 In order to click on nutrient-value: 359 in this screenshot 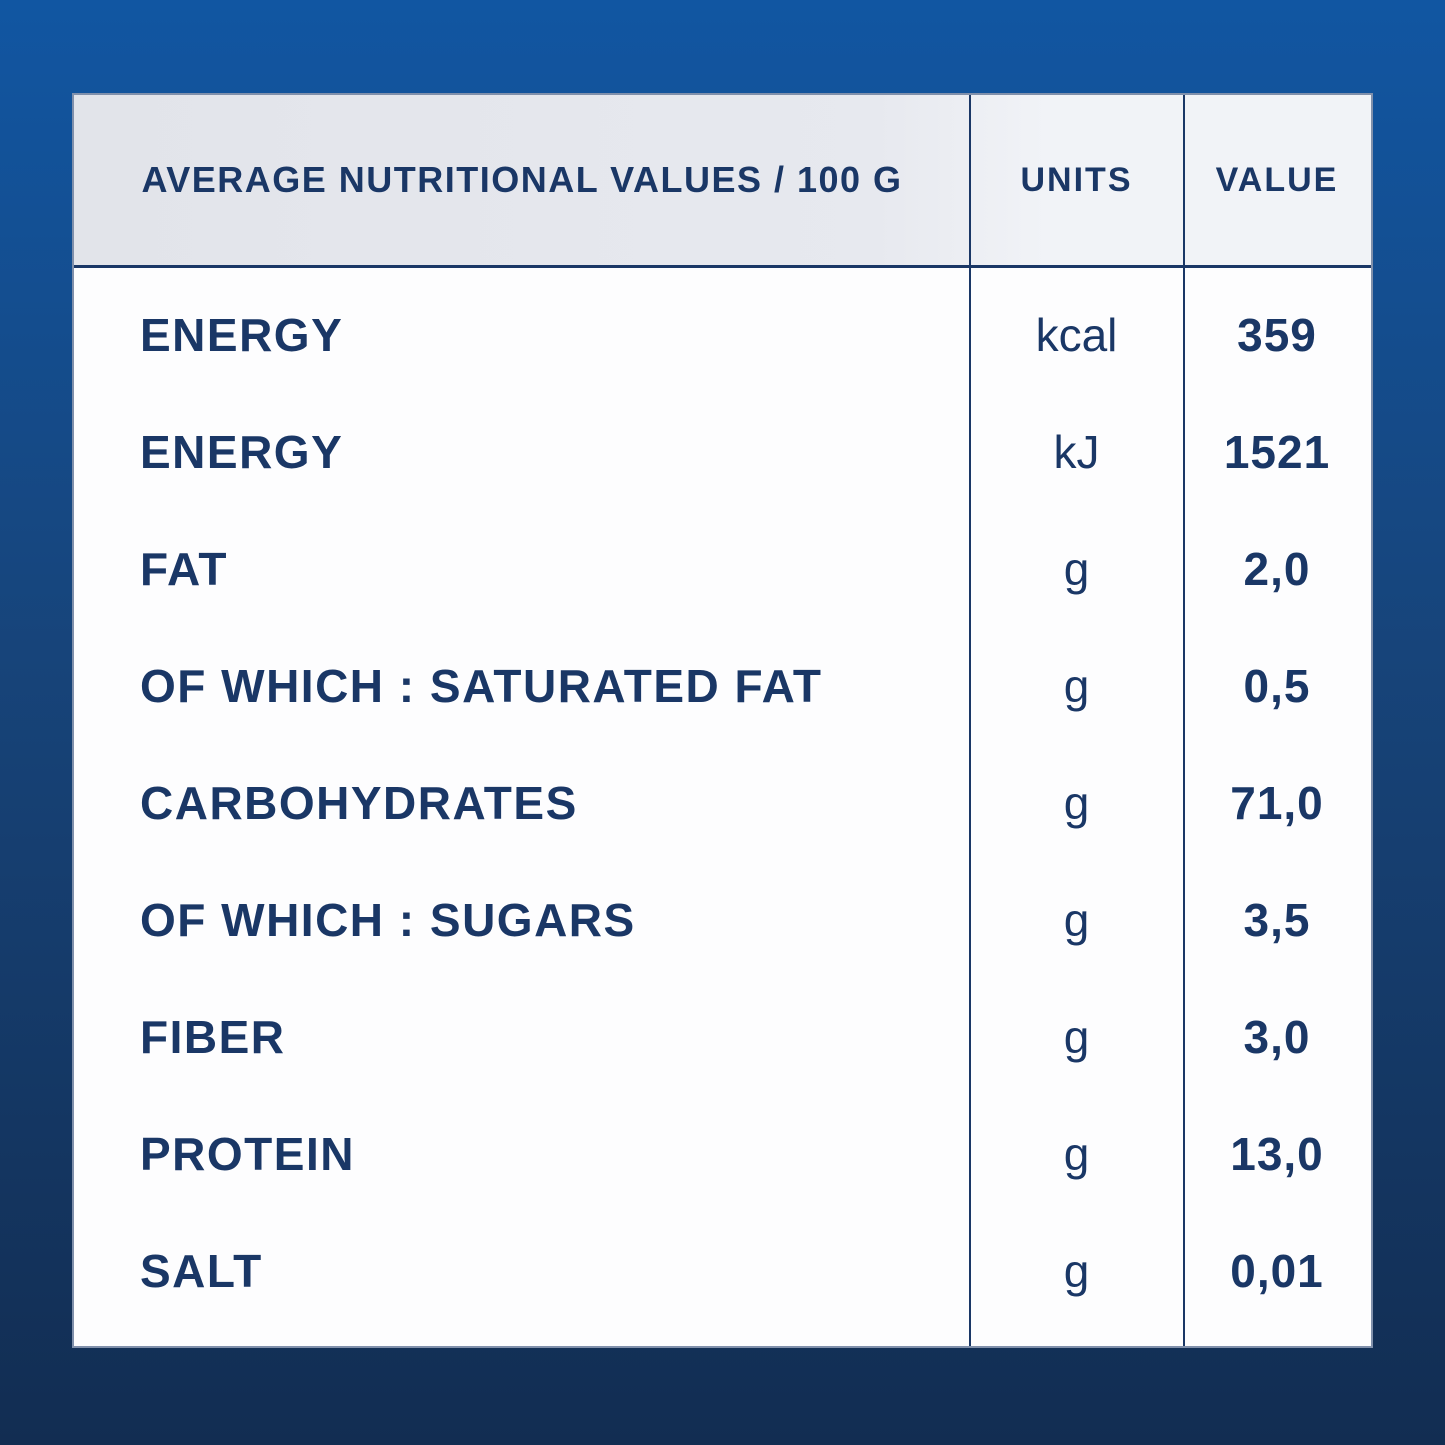, I will do `click(1277, 334)`.